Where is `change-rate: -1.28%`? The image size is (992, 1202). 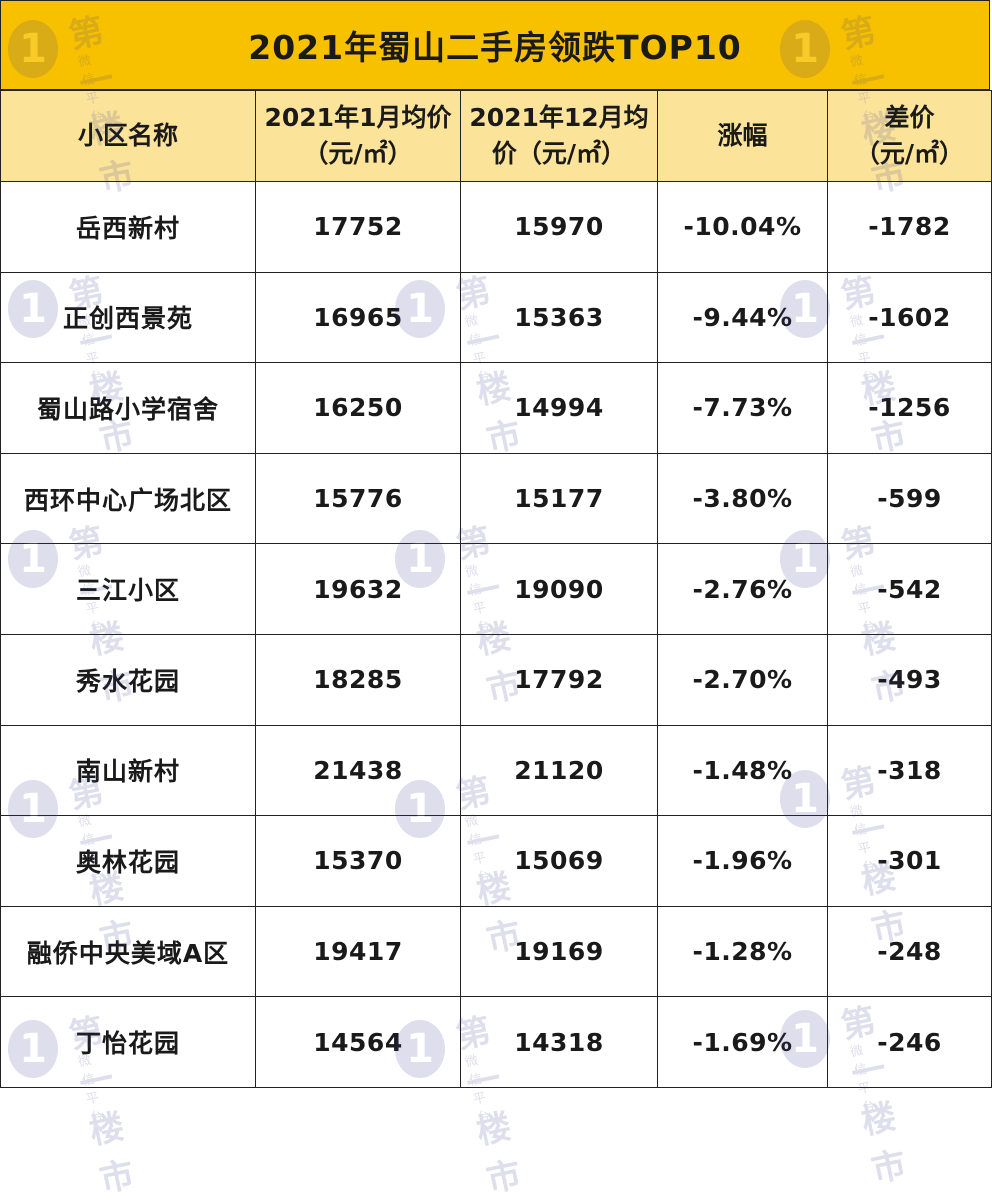 change-rate: -1.28% is located at coordinates (742, 951).